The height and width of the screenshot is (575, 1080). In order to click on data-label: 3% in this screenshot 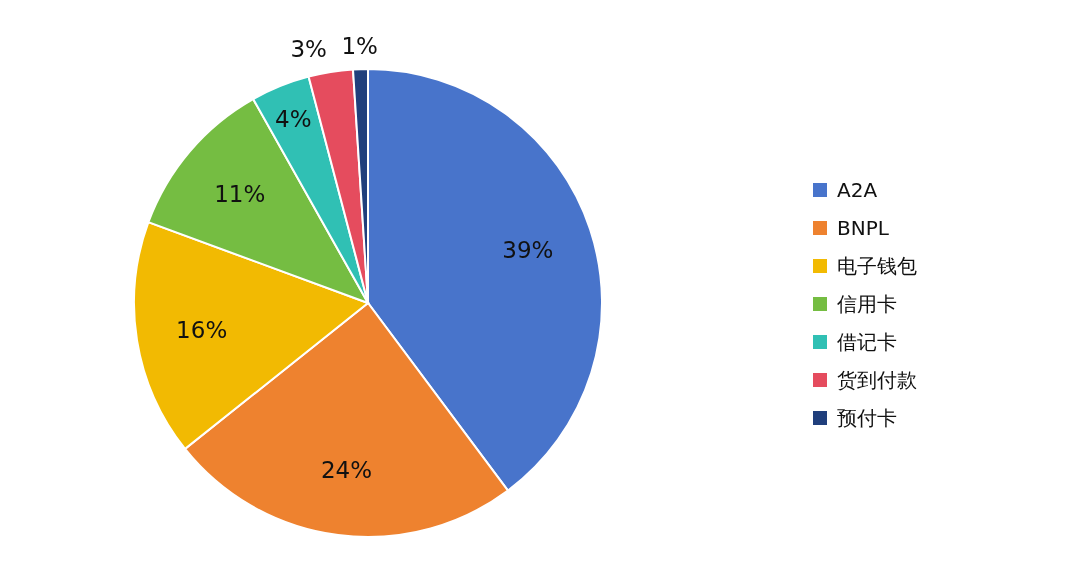, I will do `click(308, 48)`.